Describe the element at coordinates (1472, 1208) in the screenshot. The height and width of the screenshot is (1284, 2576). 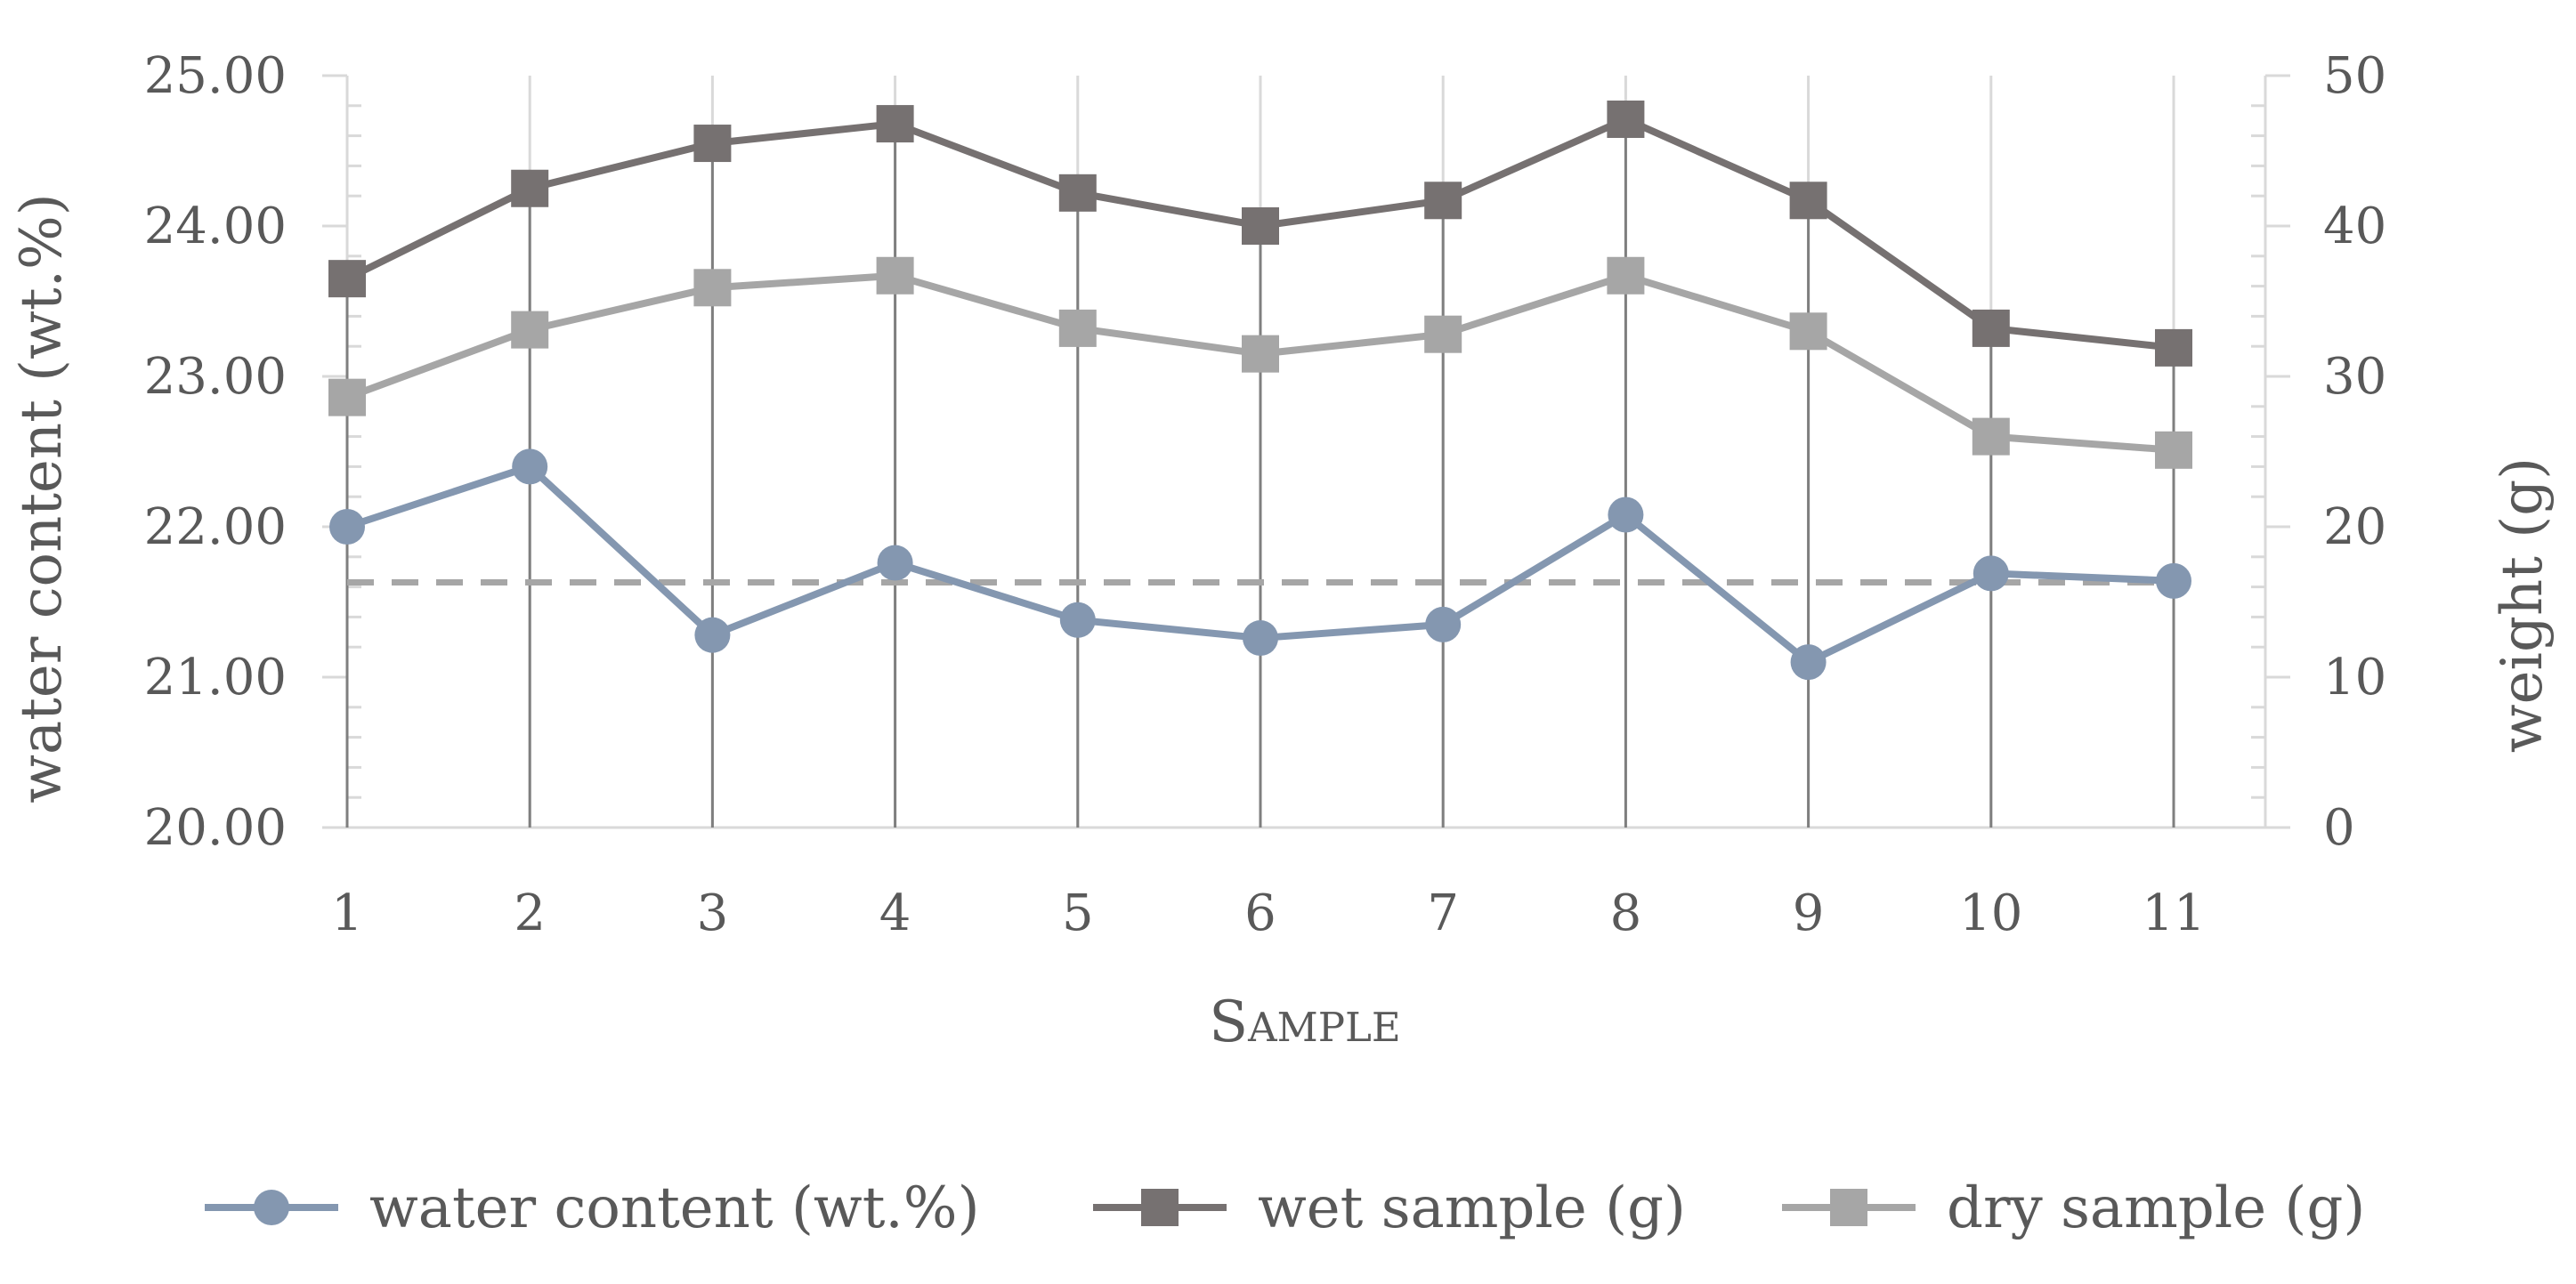
I see `legend-label-1: wet sample (g)` at that location.